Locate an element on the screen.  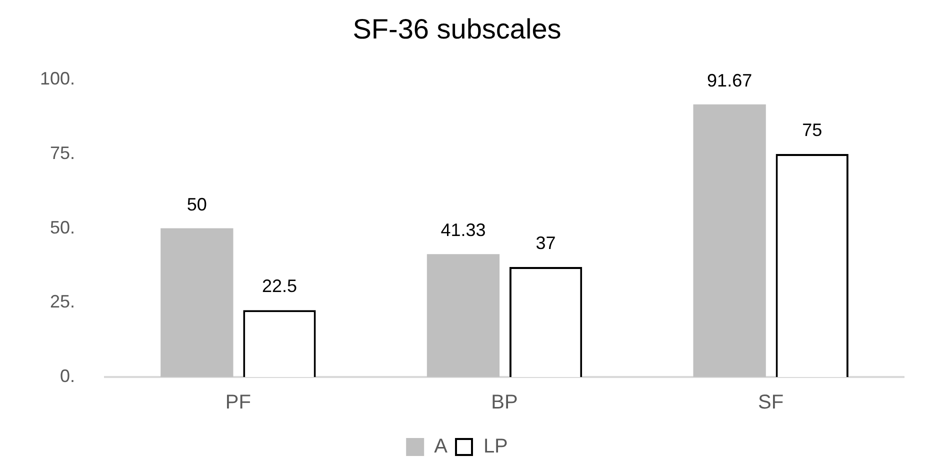
data-label: 75 is located at coordinates (812, 130).